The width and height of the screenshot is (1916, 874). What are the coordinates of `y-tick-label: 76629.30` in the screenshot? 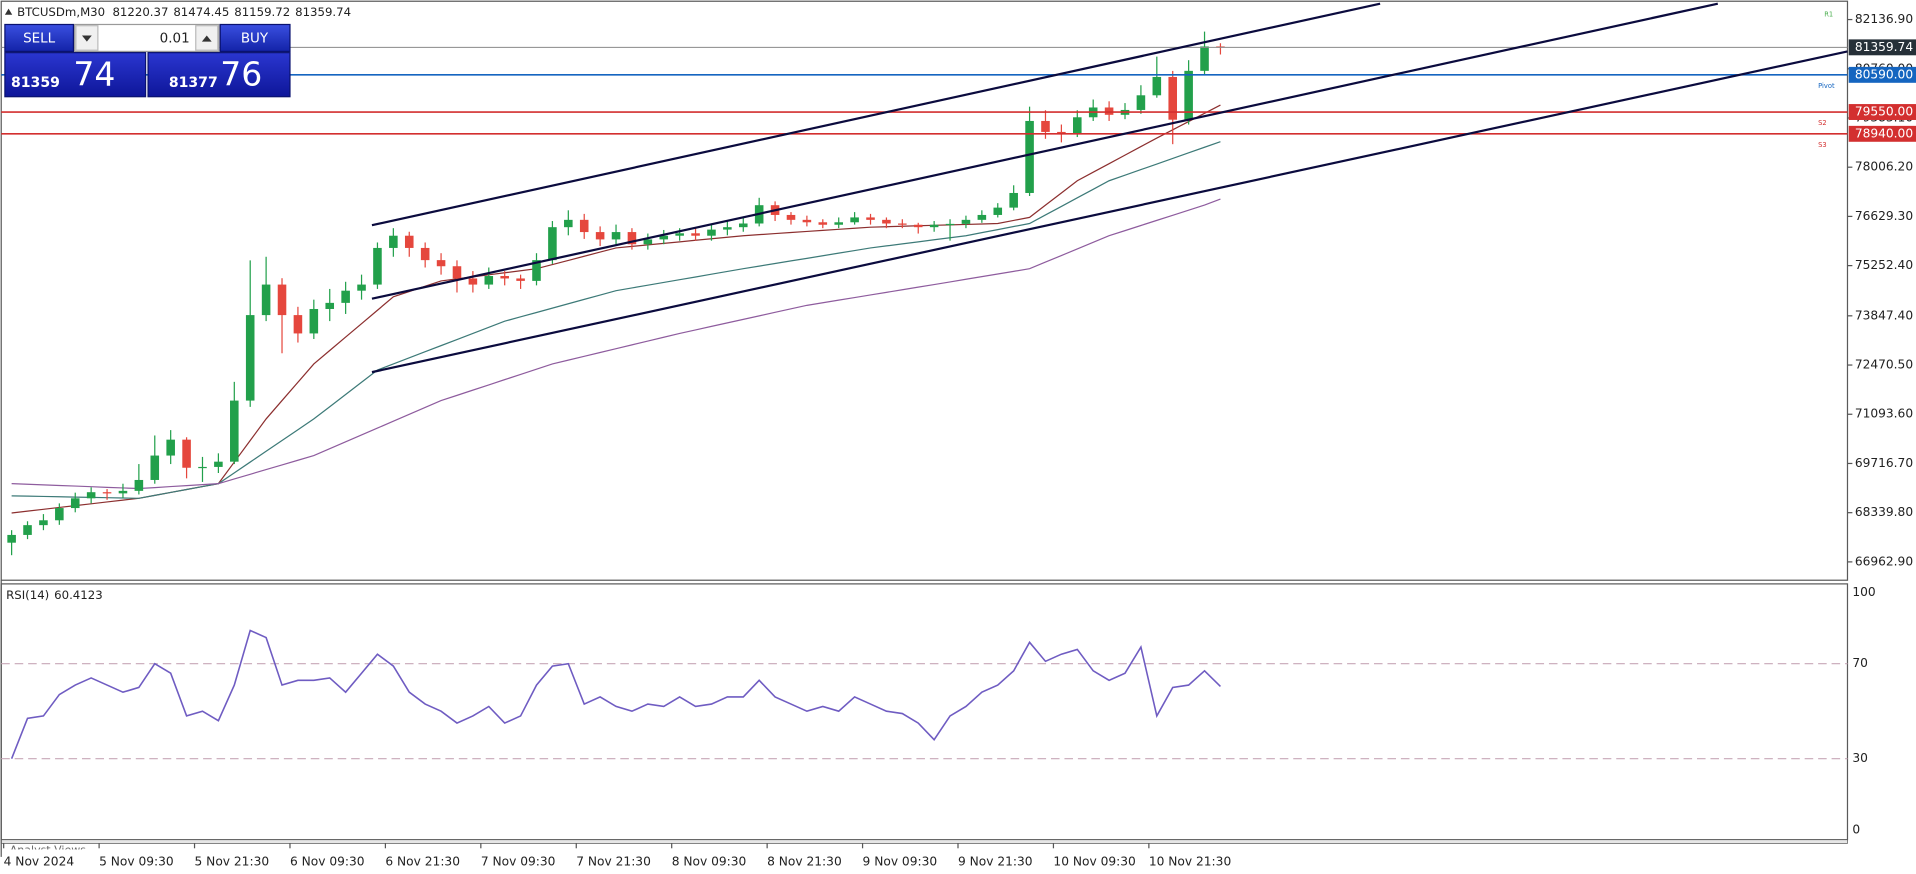 It's located at (1884, 216).